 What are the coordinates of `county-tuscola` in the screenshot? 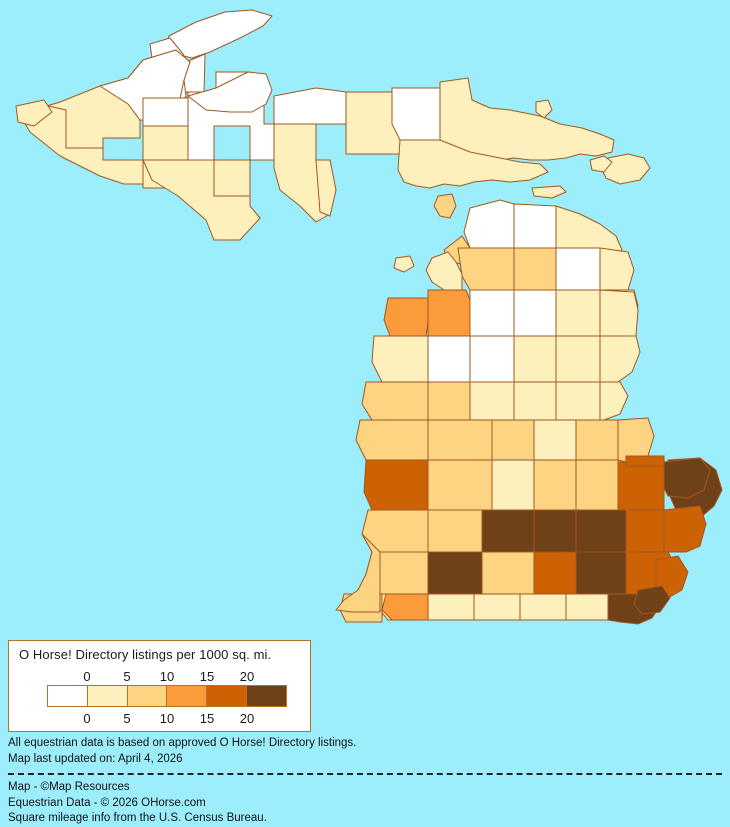 It's located at (641, 486).